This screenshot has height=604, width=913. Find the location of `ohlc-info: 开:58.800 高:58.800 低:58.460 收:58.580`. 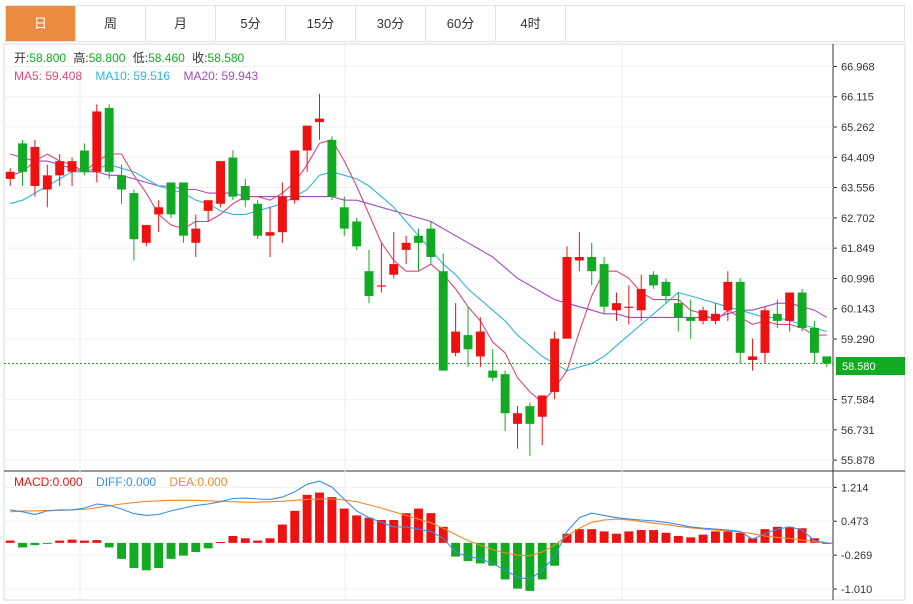

ohlc-info: 开:58.800 高:58.800 低:58.460 收:58.580 is located at coordinates (129, 57).